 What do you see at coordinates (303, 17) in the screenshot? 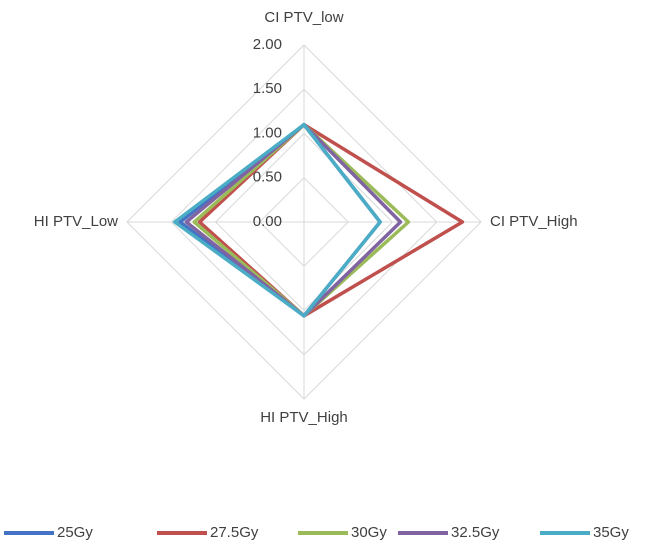
I see `axis-label: CI PTV_low` at bounding box center [303, 17].